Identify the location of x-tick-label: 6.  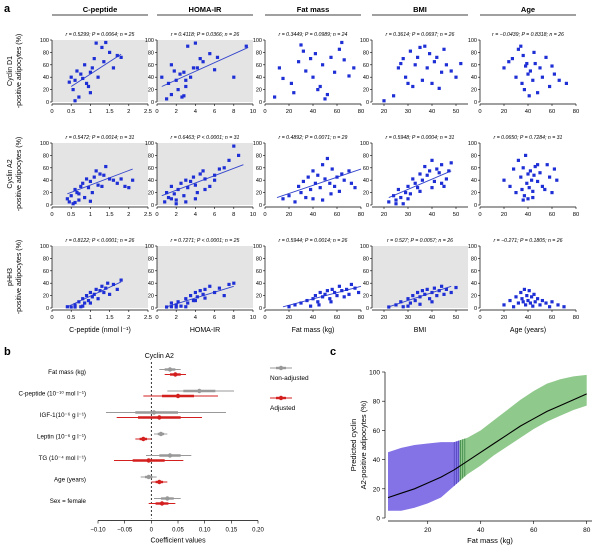
(214, 318).